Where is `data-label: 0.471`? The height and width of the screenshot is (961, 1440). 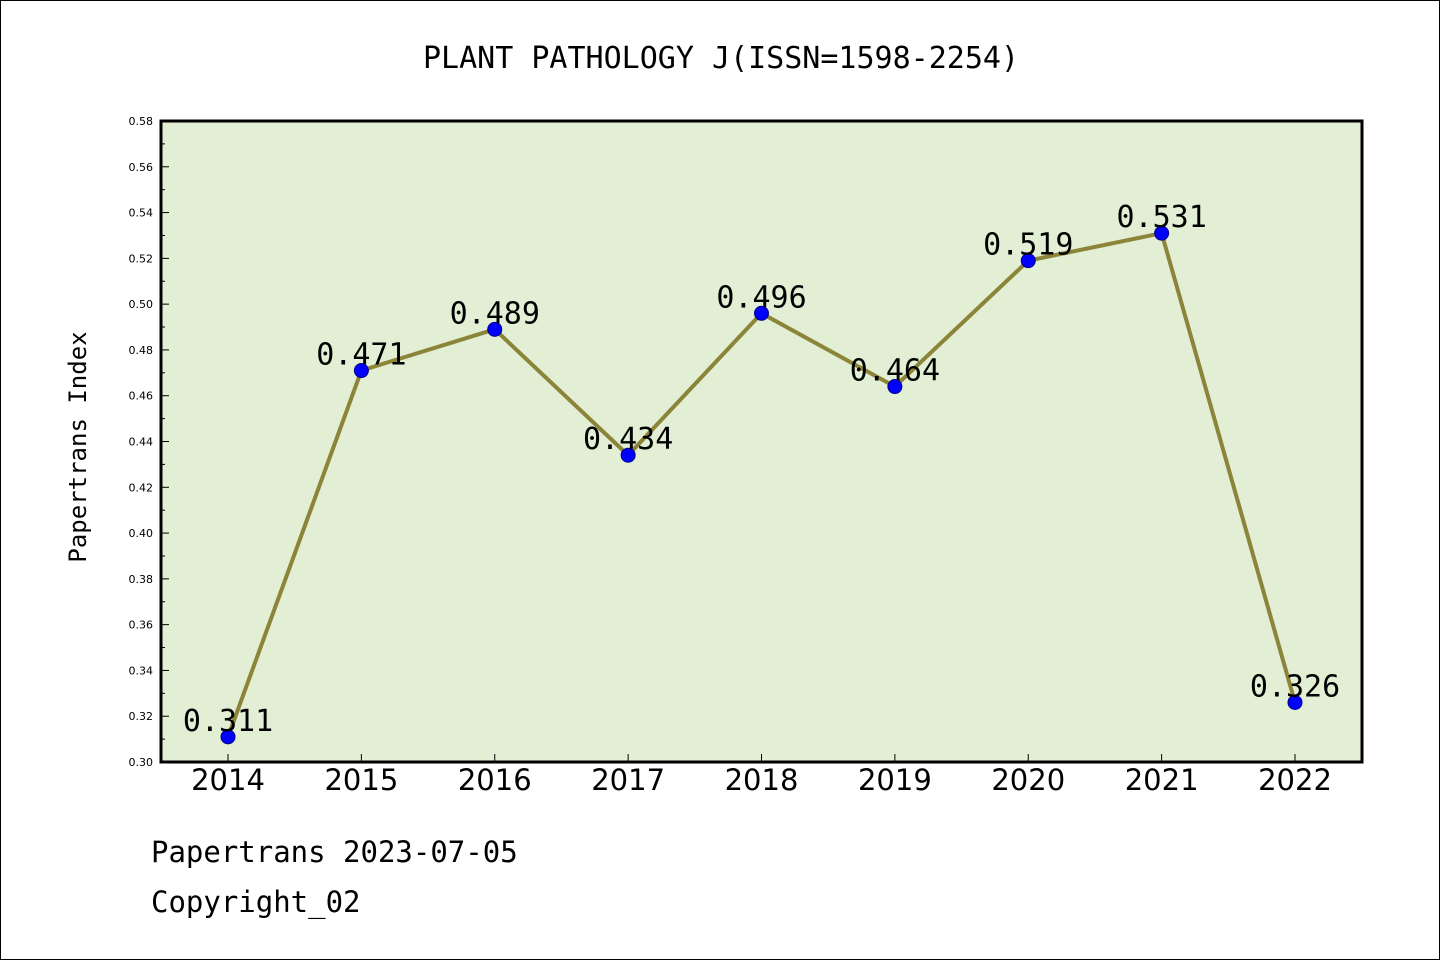
data-label: 0.471 is located at coordinates (361, 355).